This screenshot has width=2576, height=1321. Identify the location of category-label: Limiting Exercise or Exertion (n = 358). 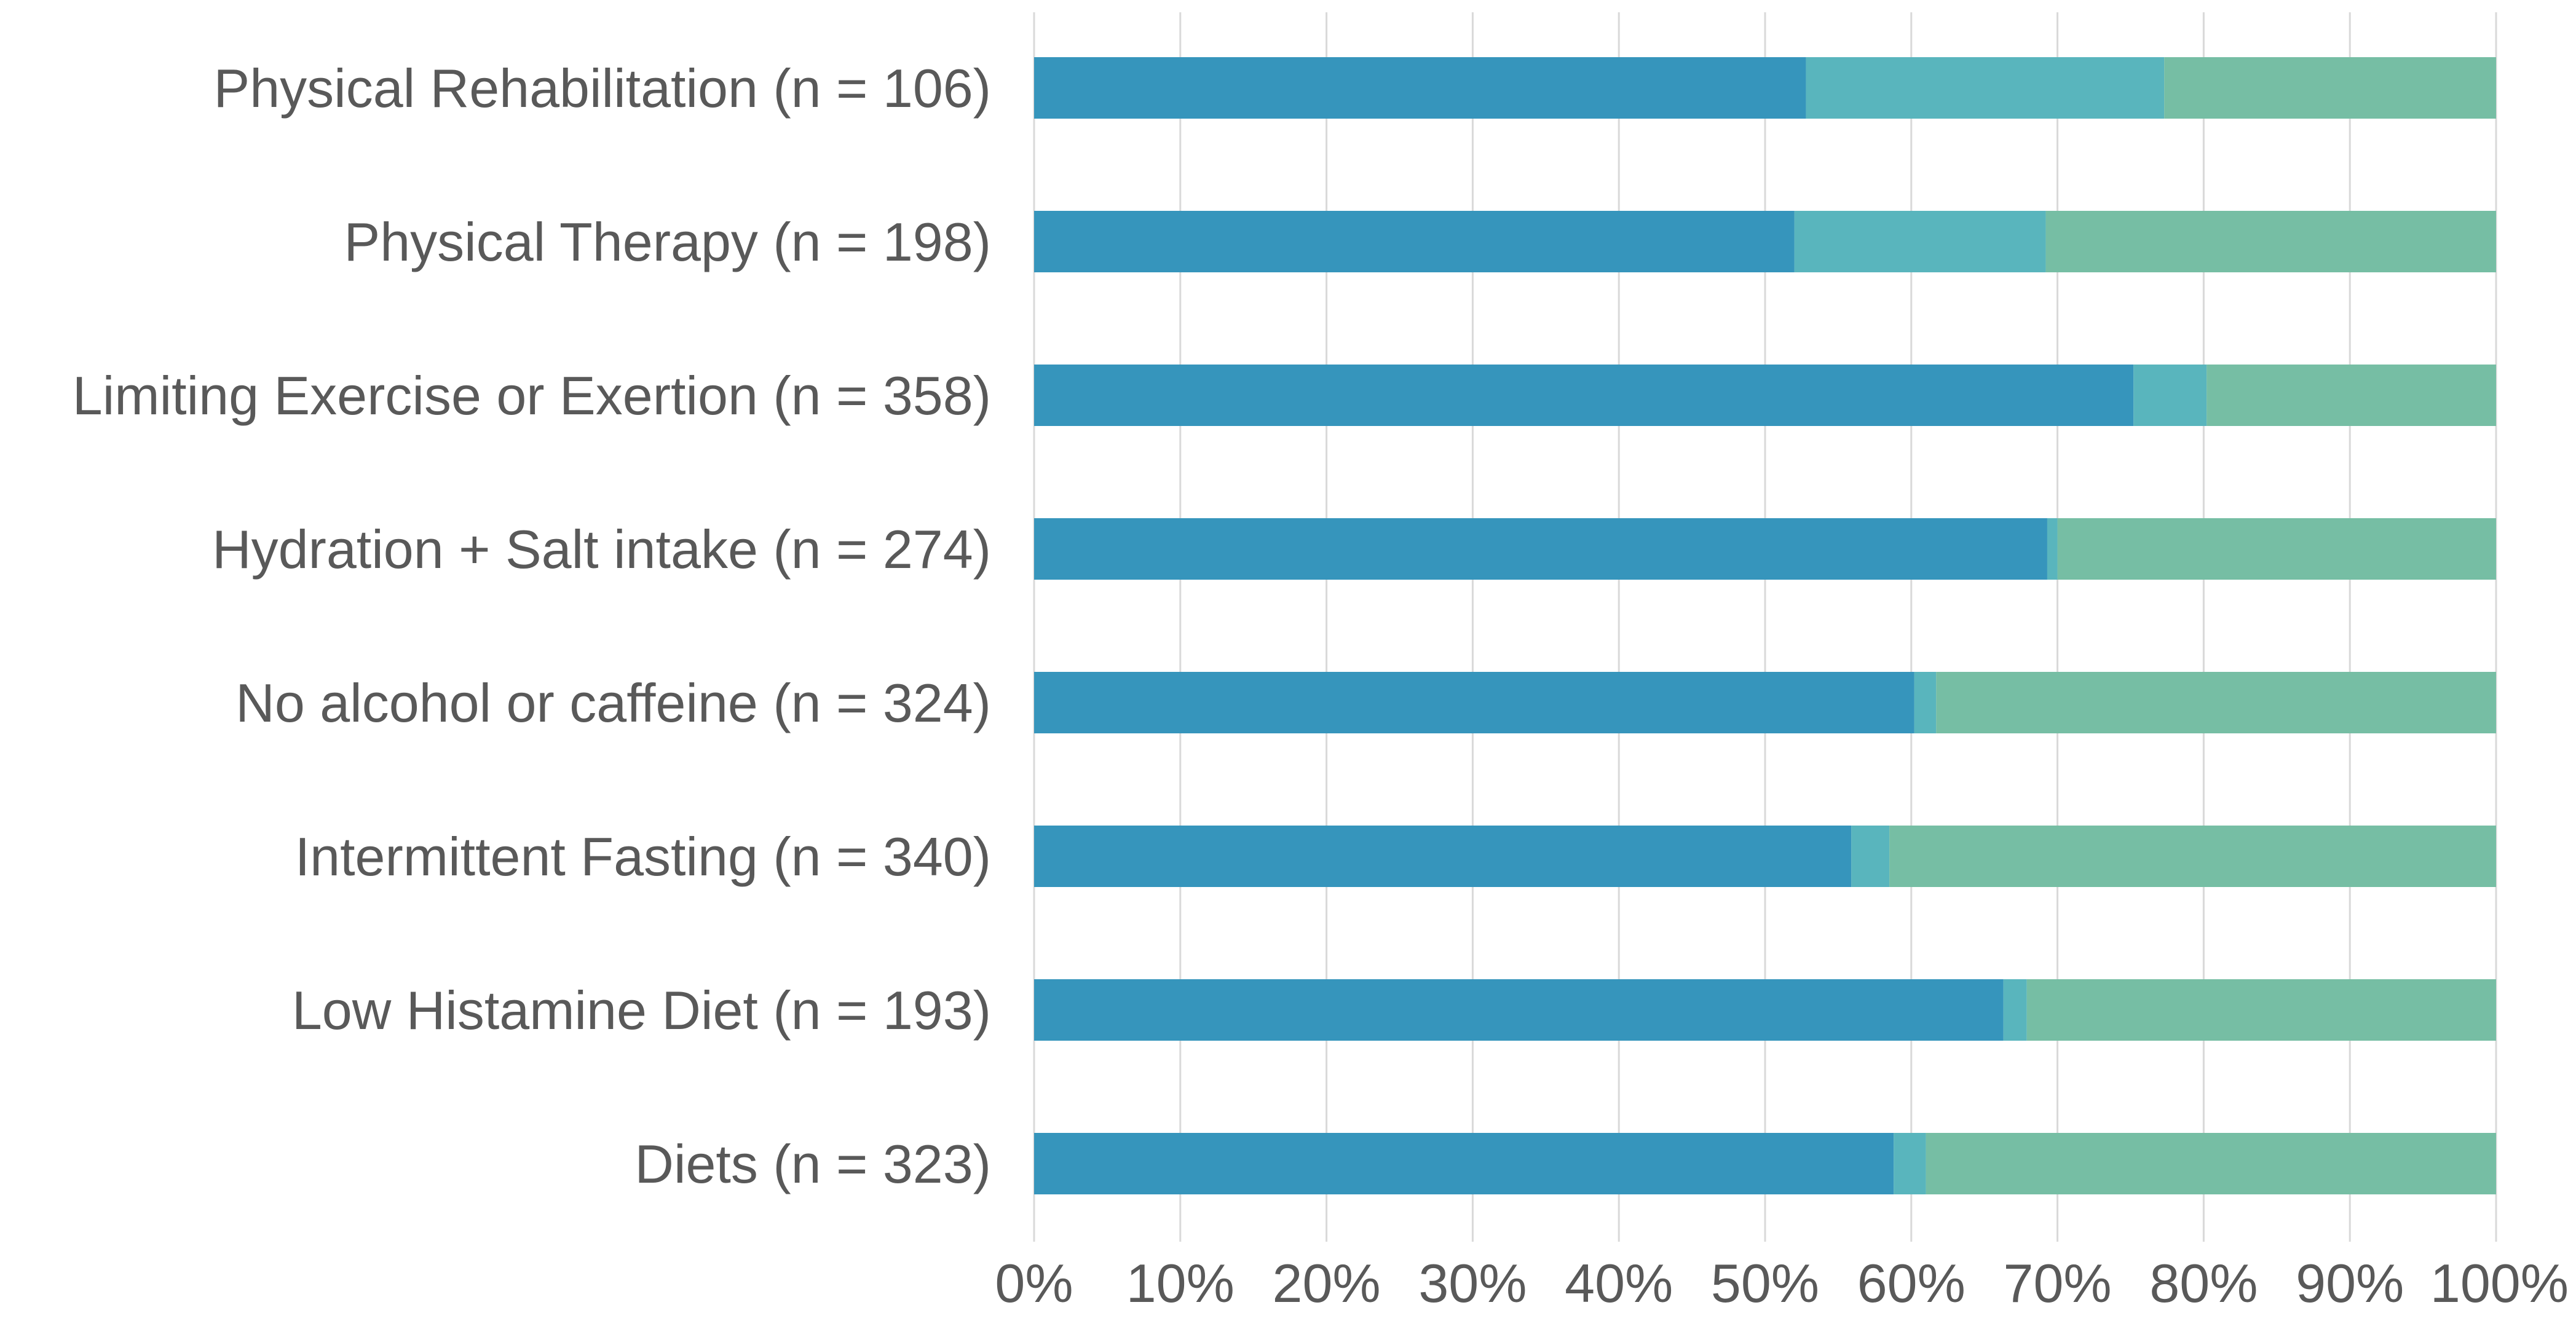
(532, 395).